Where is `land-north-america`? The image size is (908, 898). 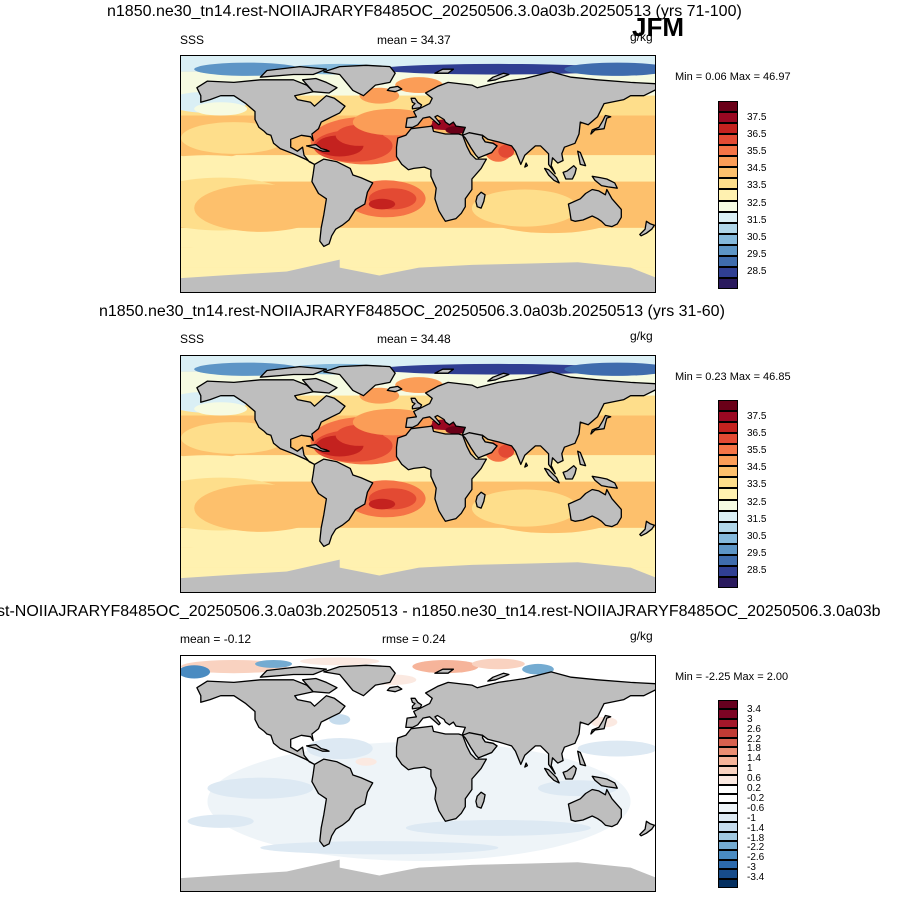 land-north-america is located at coordinates (271, 722).